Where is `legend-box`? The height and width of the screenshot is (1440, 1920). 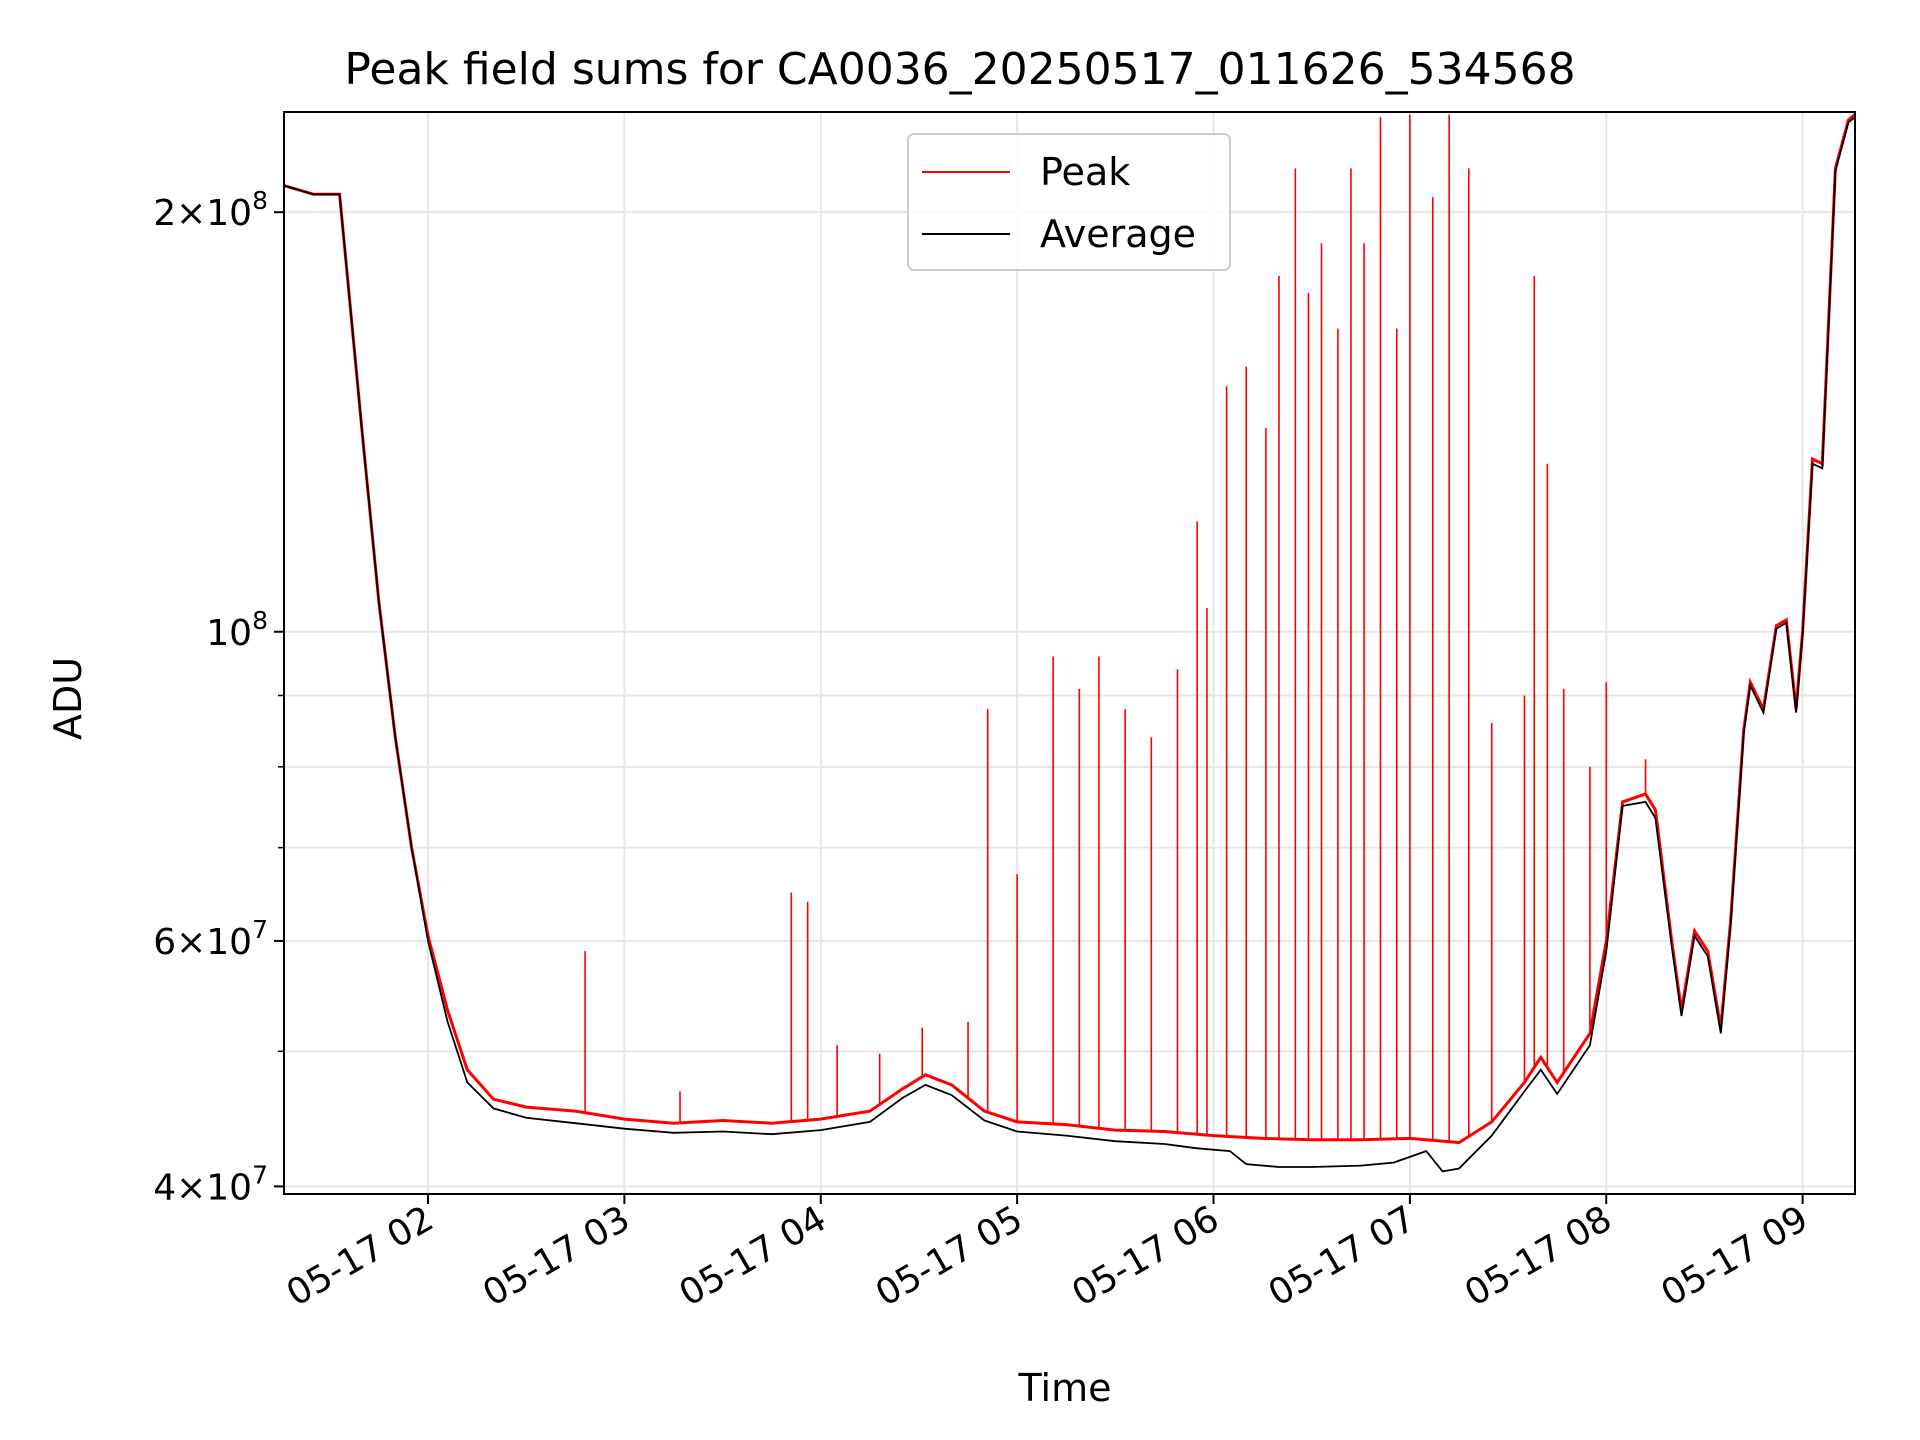 legend-box is located at coordinates (1069, 202).